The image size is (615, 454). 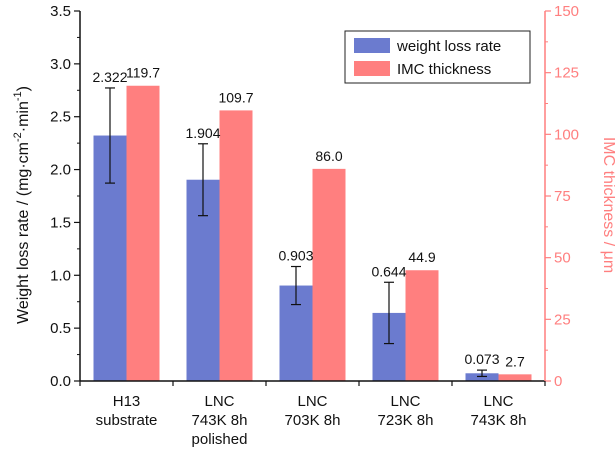 I want to click on data-label-imc-thickness-5: 2.7, so click(x=515, y=361).